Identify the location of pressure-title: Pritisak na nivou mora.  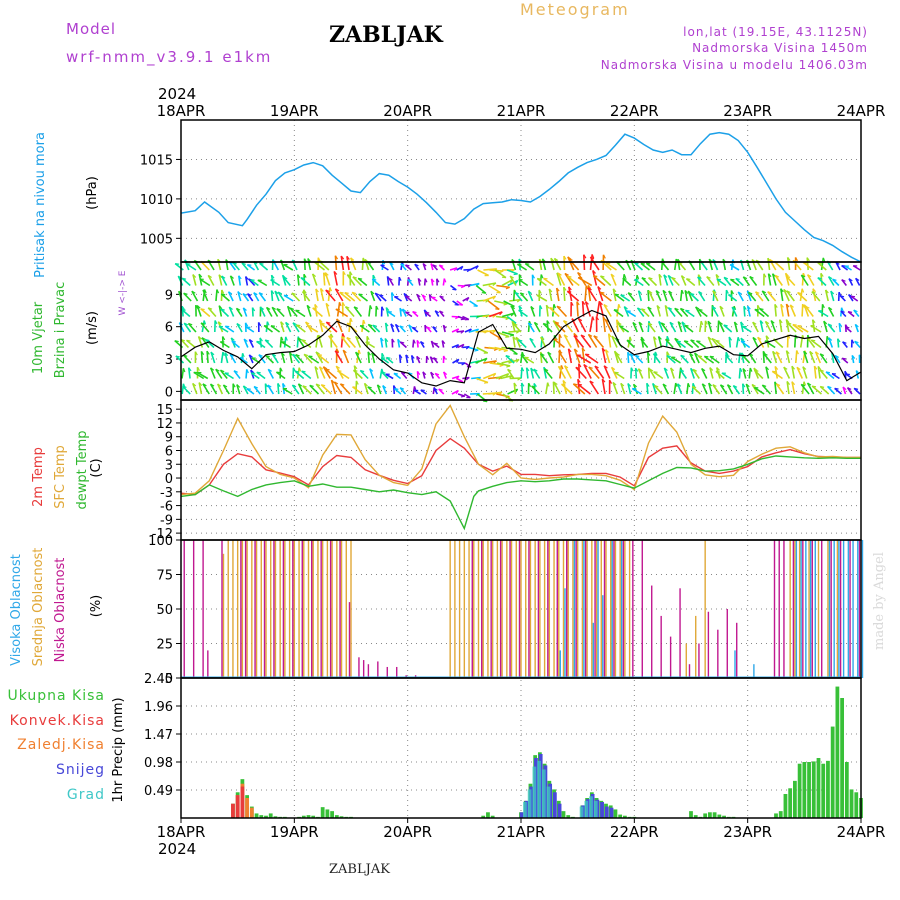
(40, 205).